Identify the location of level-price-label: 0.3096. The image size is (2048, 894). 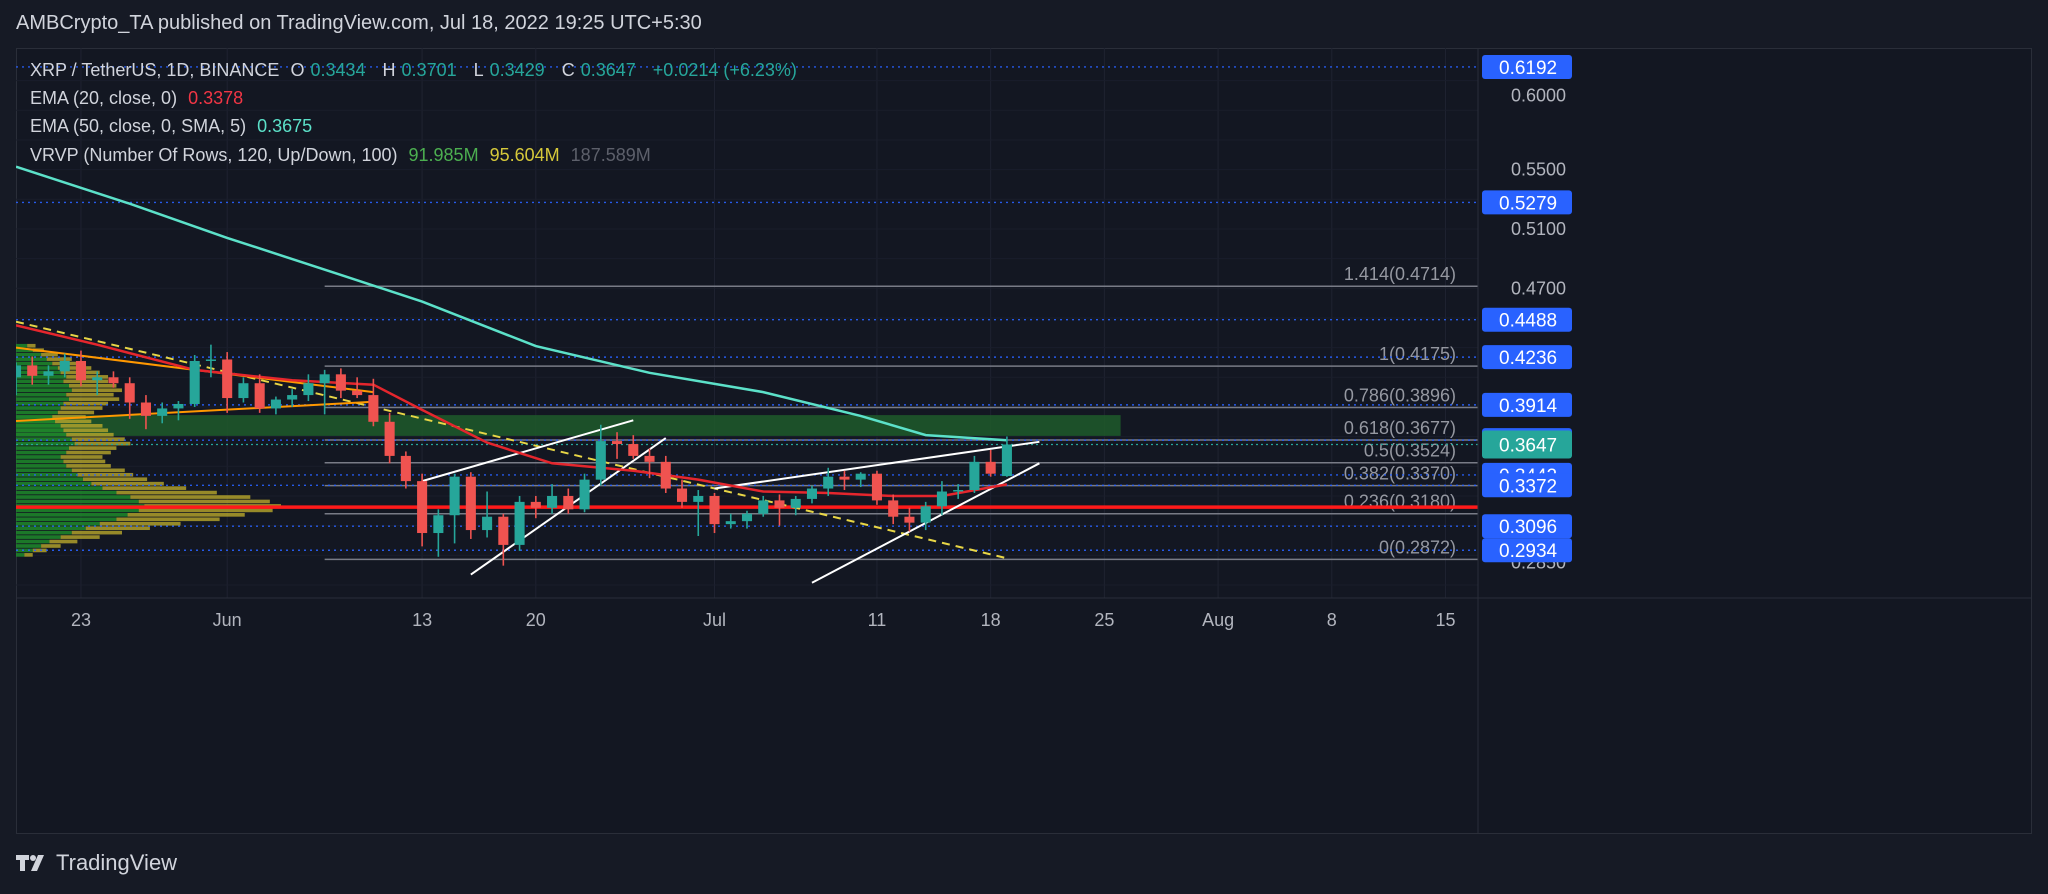
(1528, 527).